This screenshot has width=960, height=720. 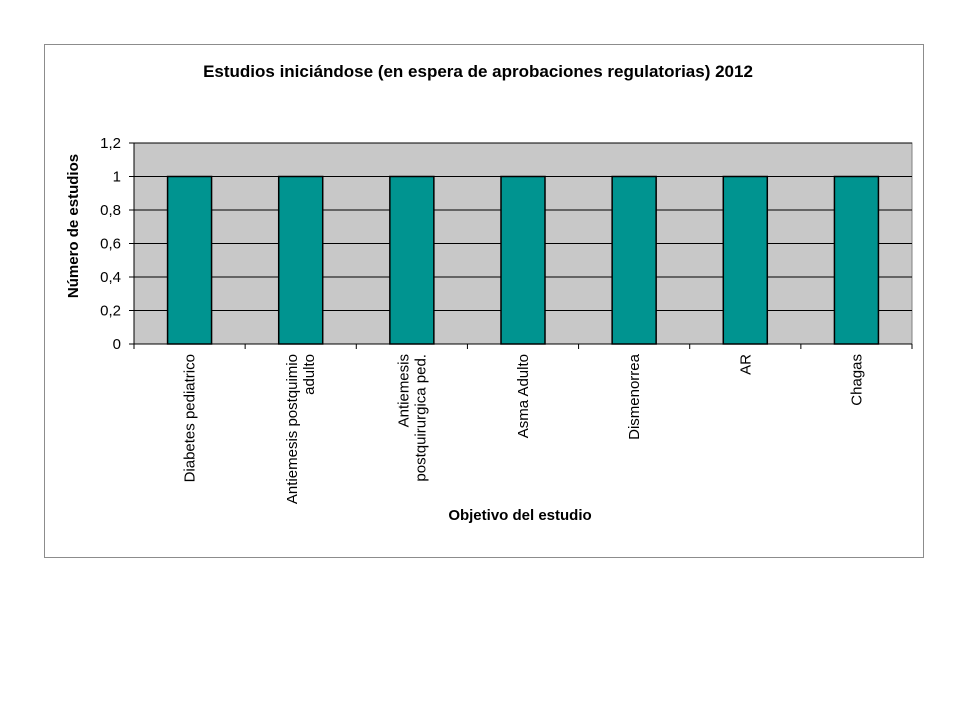 I want to click on y-tick-label: 0,6, so click(x=110, y=244).